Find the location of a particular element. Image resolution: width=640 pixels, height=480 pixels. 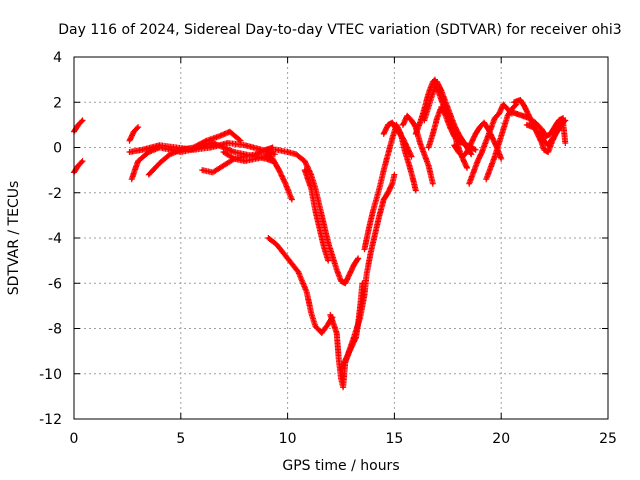

y-axis-label: SDTVAR / TECUs is located at coordinates (14, 238).